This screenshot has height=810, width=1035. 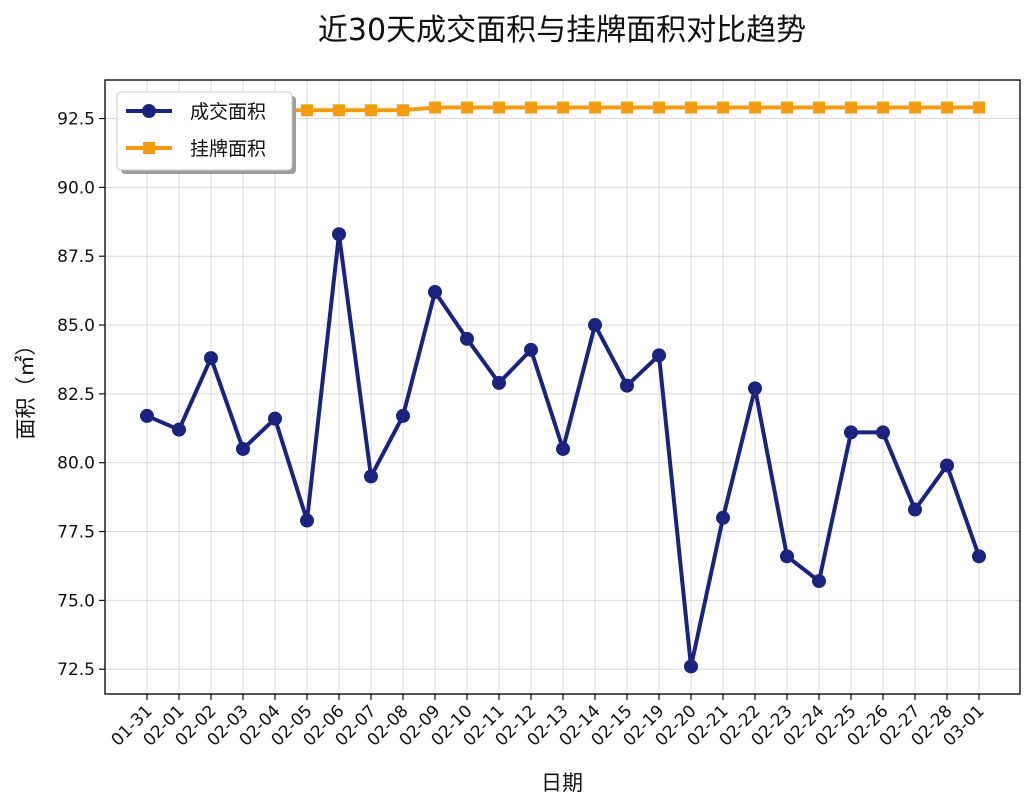 I want to click on y-tick-label-5: 85.0, so click(x=76, y=326).